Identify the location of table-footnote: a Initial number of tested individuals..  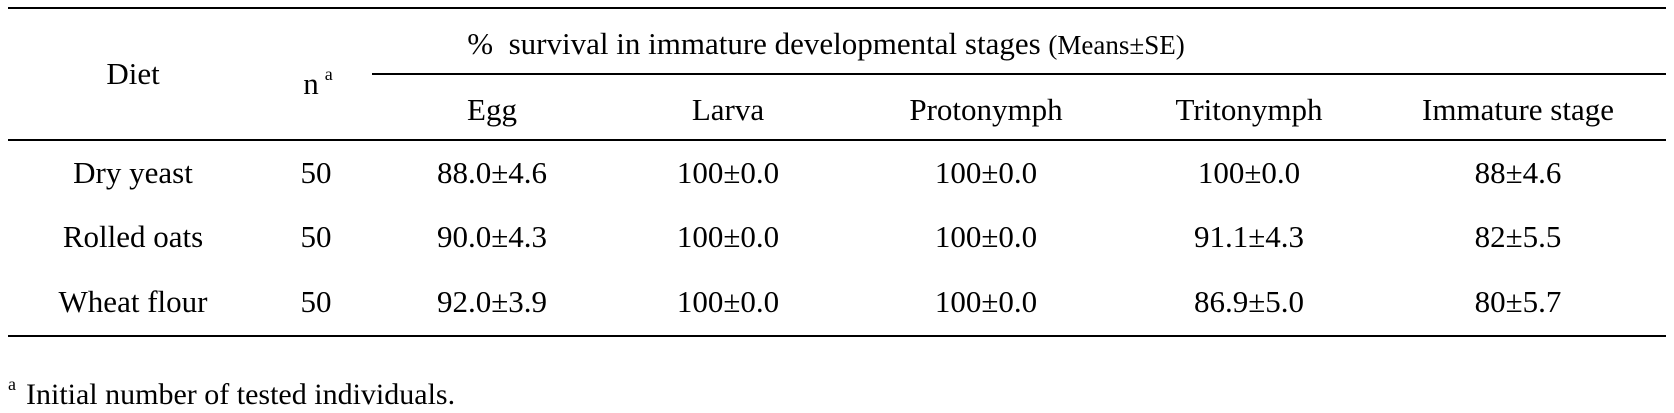
(231, 389).